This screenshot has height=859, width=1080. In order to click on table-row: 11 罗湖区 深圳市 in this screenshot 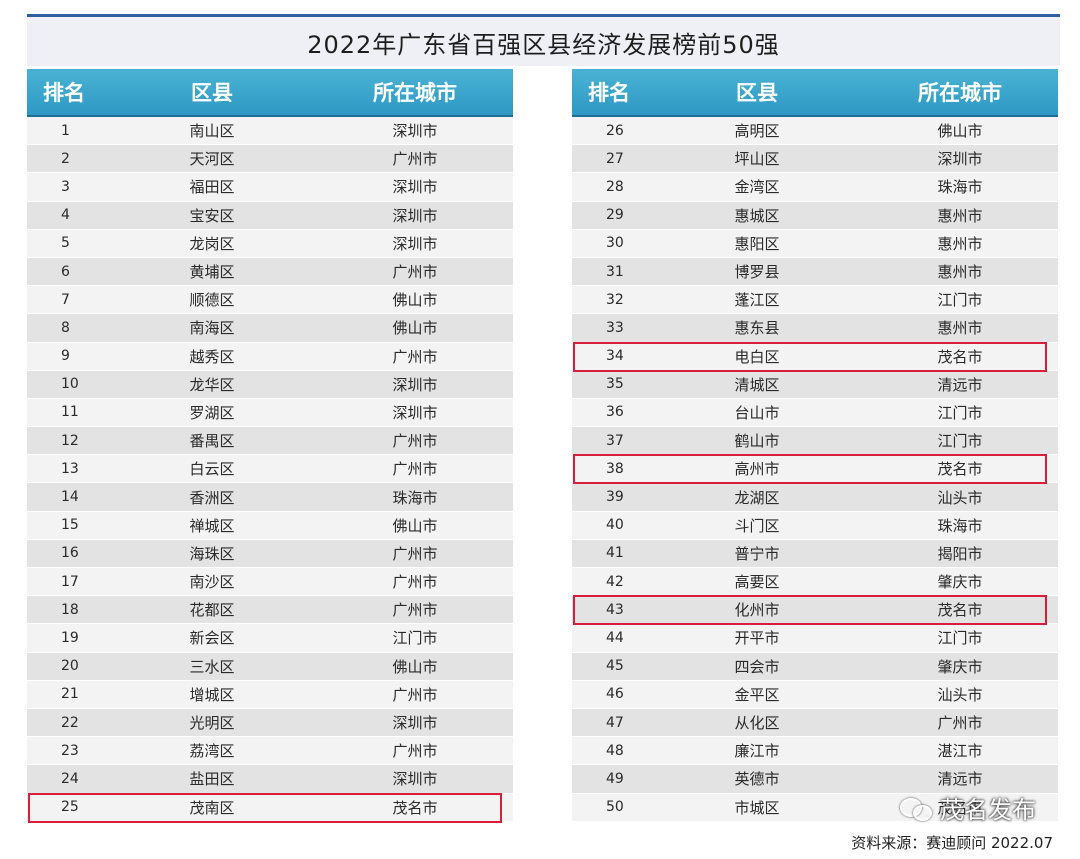, I will do `click(270, 413)`.